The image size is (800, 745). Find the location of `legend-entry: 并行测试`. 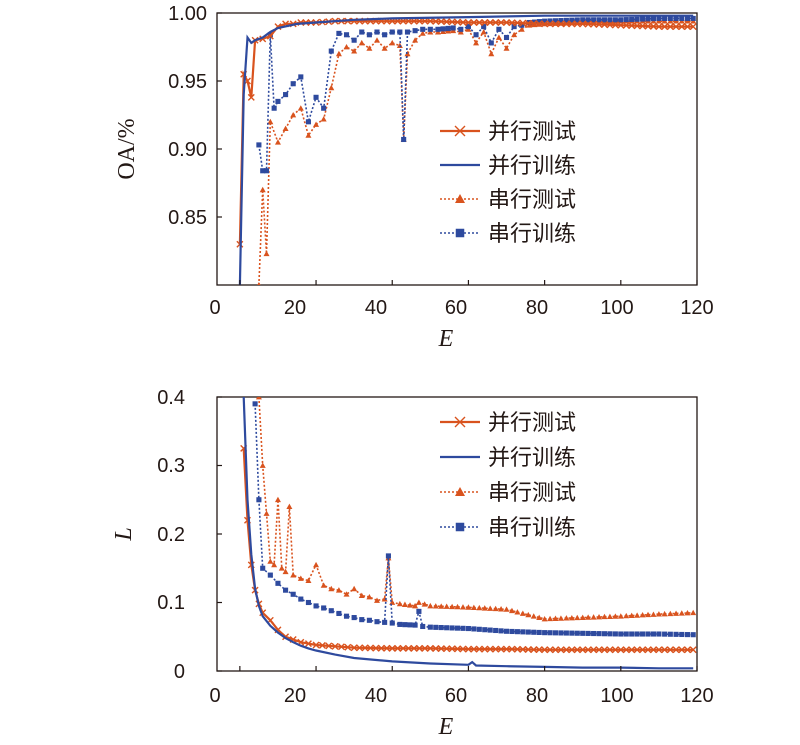

legend-entry: 并行测试 is located at coordinates (508, 132).